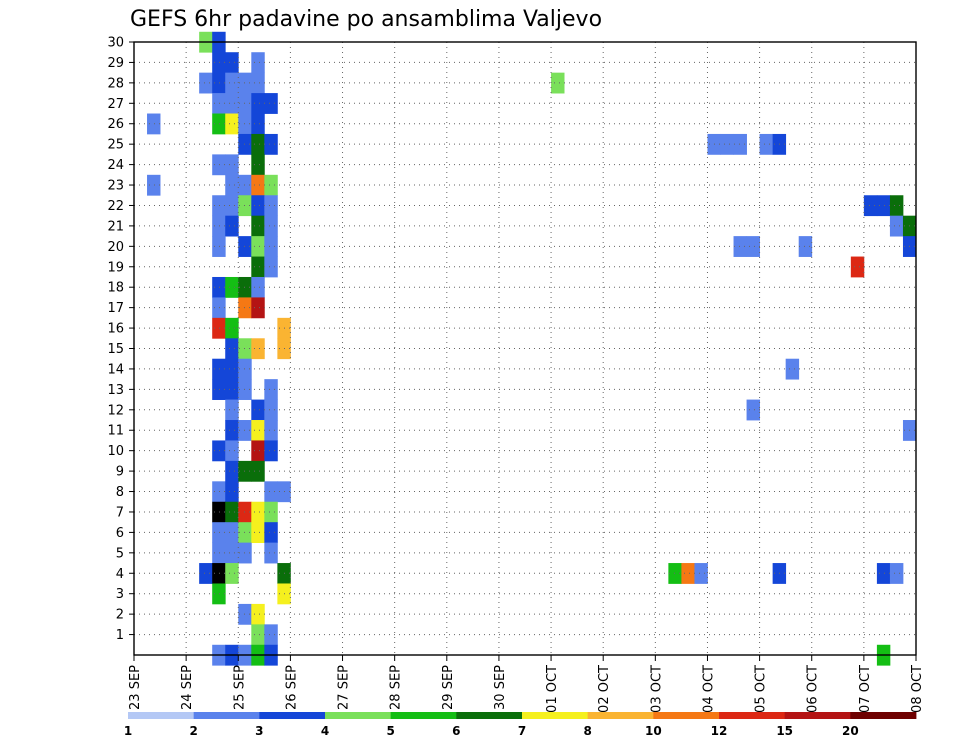  I want to click on x-tick-label: 29 SEP, so click(448, 687).